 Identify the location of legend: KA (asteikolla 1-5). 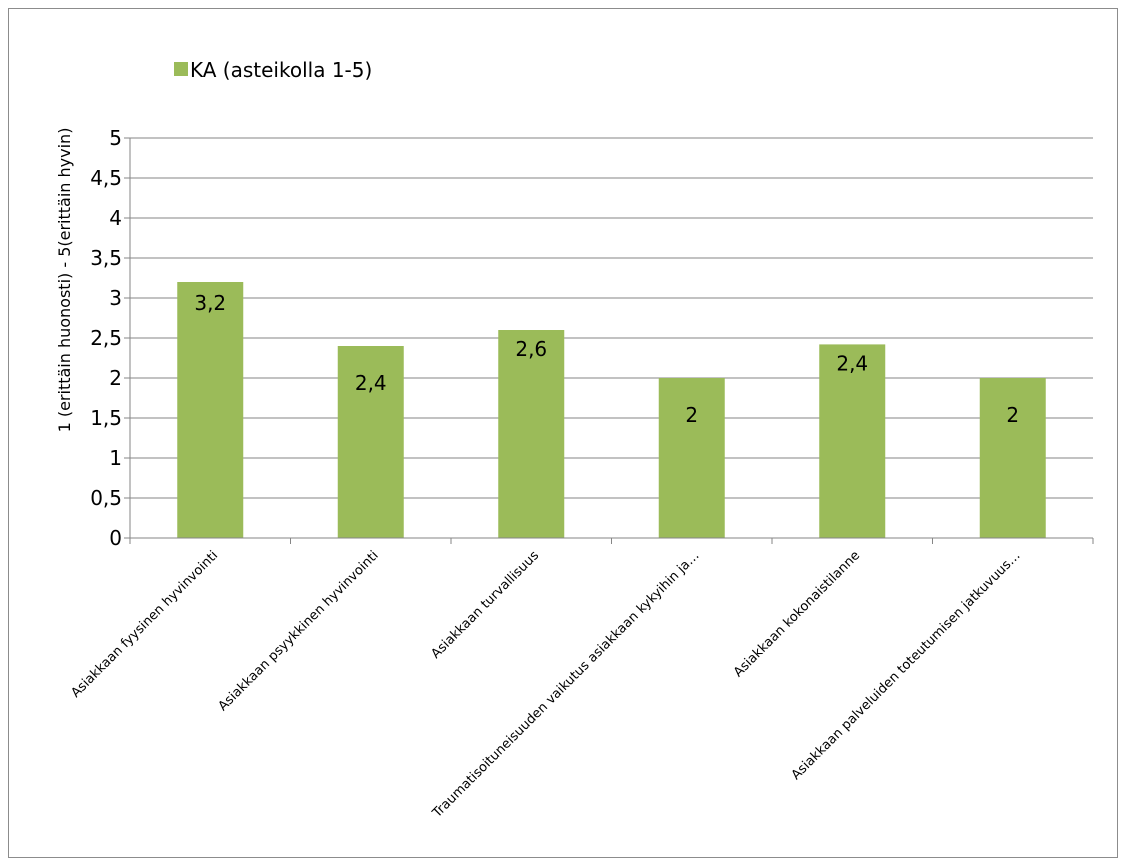
(273, 70).